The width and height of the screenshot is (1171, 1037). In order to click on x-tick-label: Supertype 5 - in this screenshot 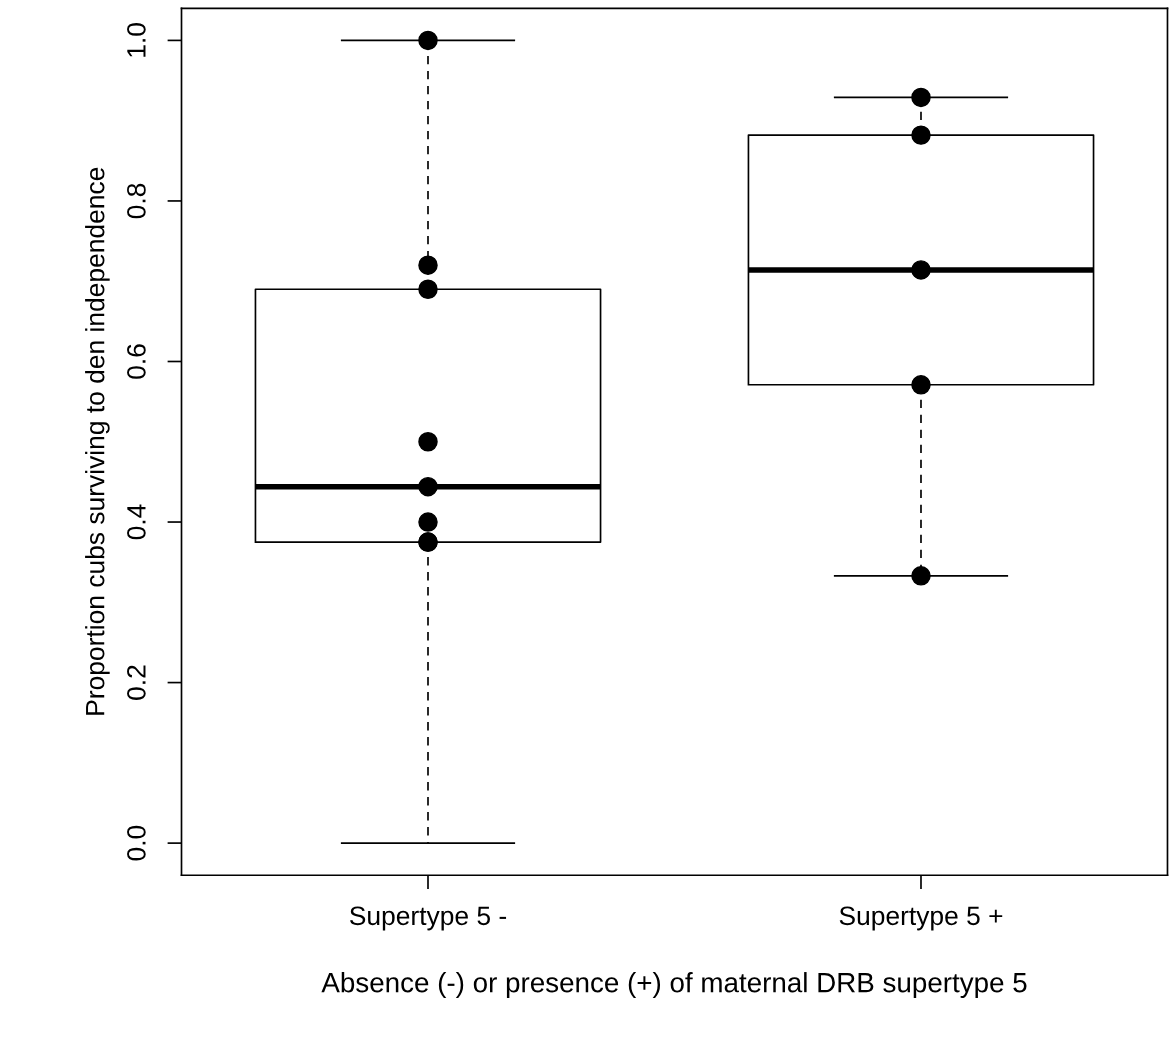, I will do `click(428, 918)`.